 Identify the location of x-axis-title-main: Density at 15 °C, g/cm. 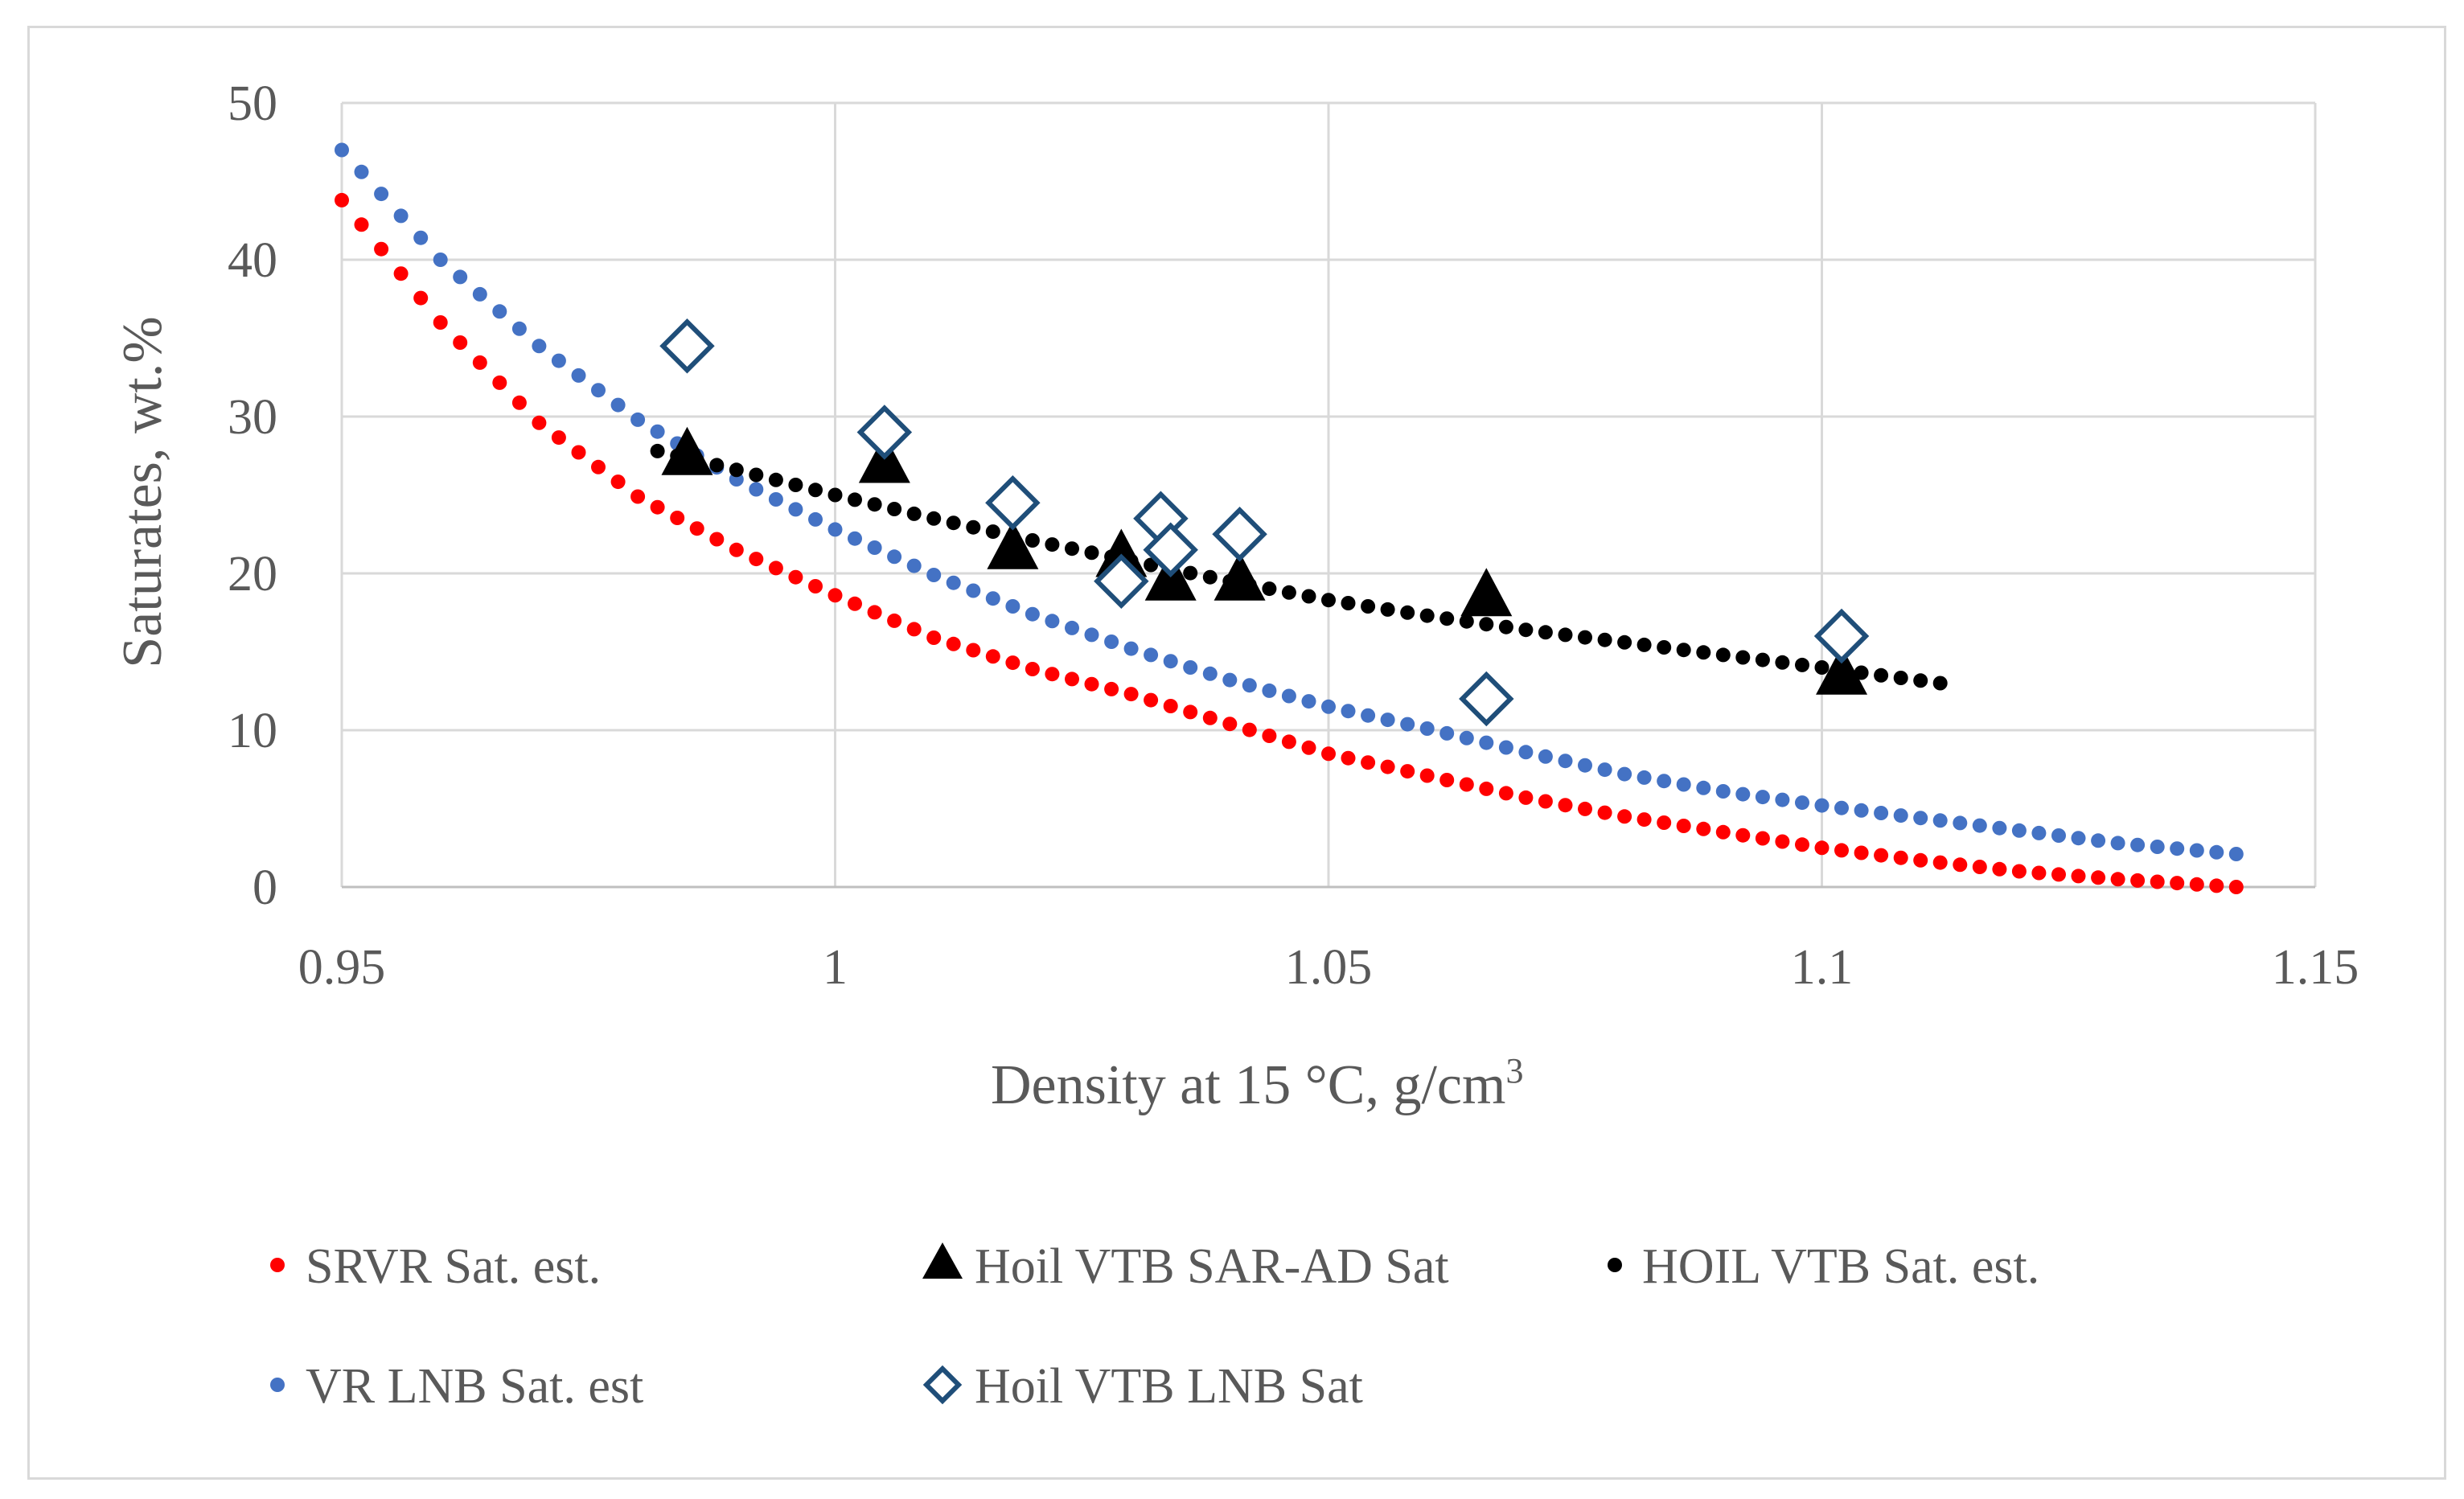
(1248, 1085).